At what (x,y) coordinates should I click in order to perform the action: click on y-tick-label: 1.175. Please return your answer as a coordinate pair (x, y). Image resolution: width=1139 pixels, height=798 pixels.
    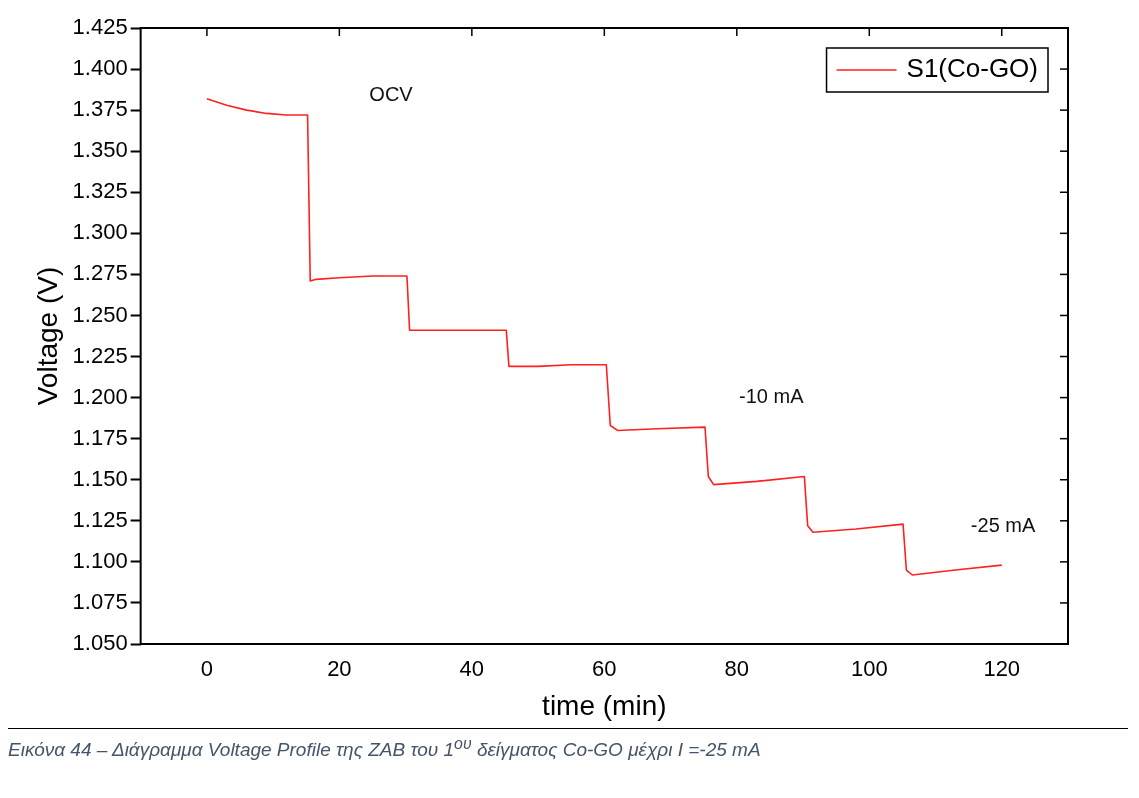
    Looking at the image, I should click on (100, 437).